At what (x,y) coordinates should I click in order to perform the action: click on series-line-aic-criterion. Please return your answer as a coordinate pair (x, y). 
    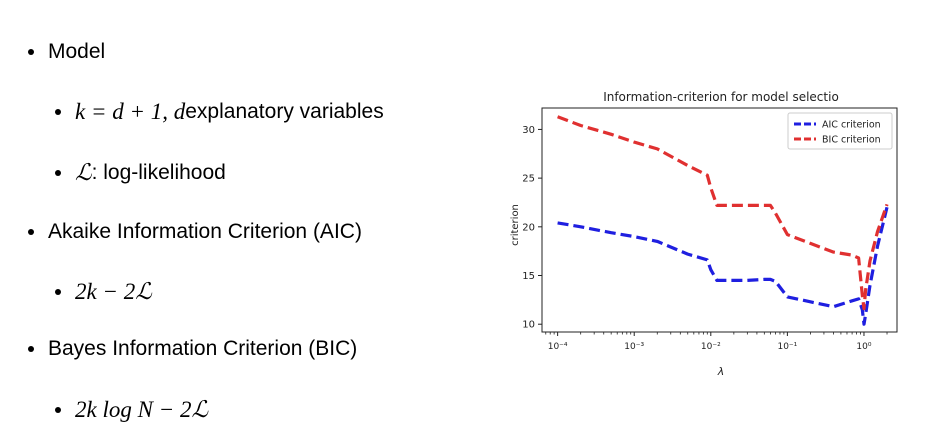
    Looking at the image, I should click on (723, 266).